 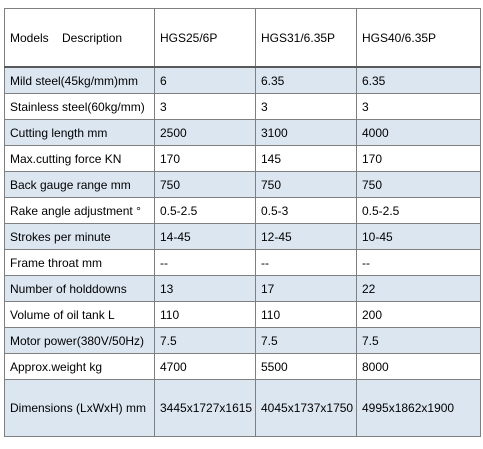 I want to click on table-row: Approx.weight kg 4700 5500 8000, so click(x=242, y=366).